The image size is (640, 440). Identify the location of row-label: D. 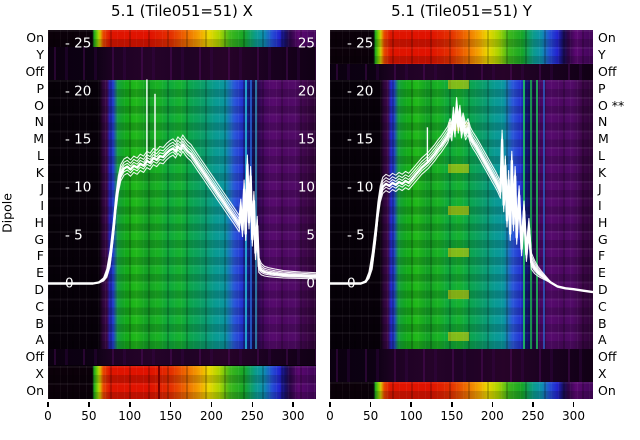
(603, 289).